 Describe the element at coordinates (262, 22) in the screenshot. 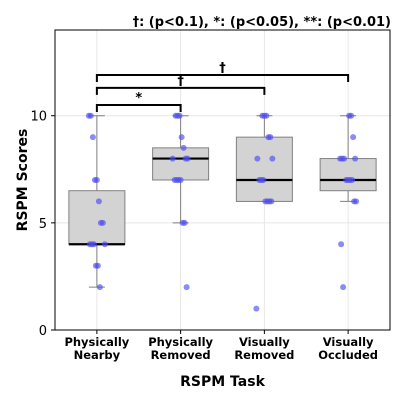

I see `significance-legend: †: (p<0.1), *: (p<0.05), **: (p<0.01)` at that location.